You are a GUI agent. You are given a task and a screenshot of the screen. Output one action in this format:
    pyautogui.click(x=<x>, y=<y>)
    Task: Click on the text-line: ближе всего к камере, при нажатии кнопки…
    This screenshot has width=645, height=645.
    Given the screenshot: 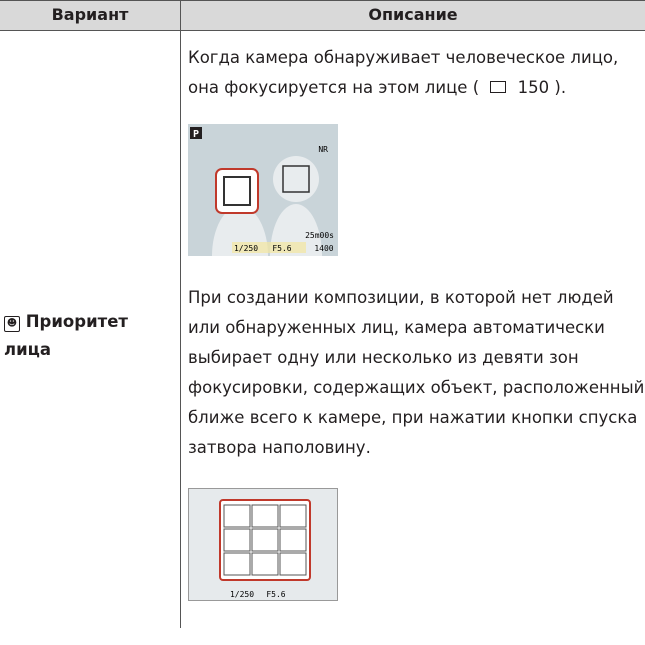 What is the action you would take?
    pyautogui.click(x=413, y=417)
    